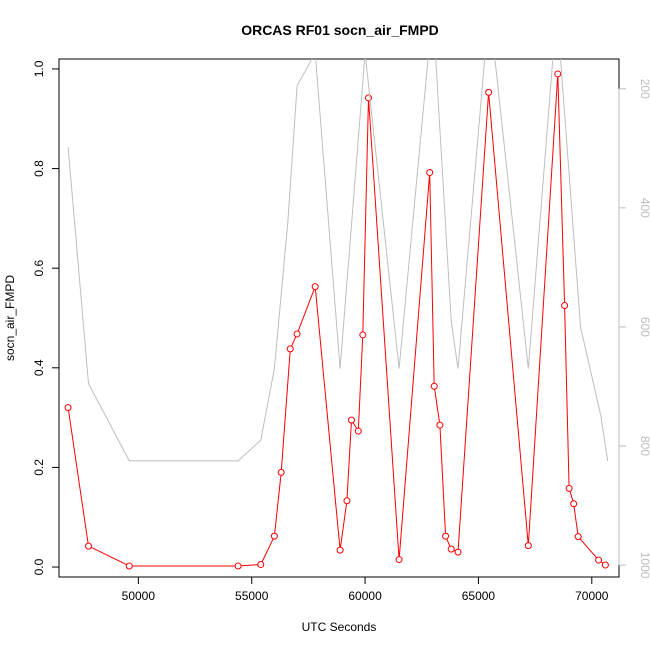 The width and height of the screenshot is (650, 650). What do you see at coordinates (39, 68) in the screenshot?
I see `y-tick-label: 1.0` at bounding box center [39, 68].